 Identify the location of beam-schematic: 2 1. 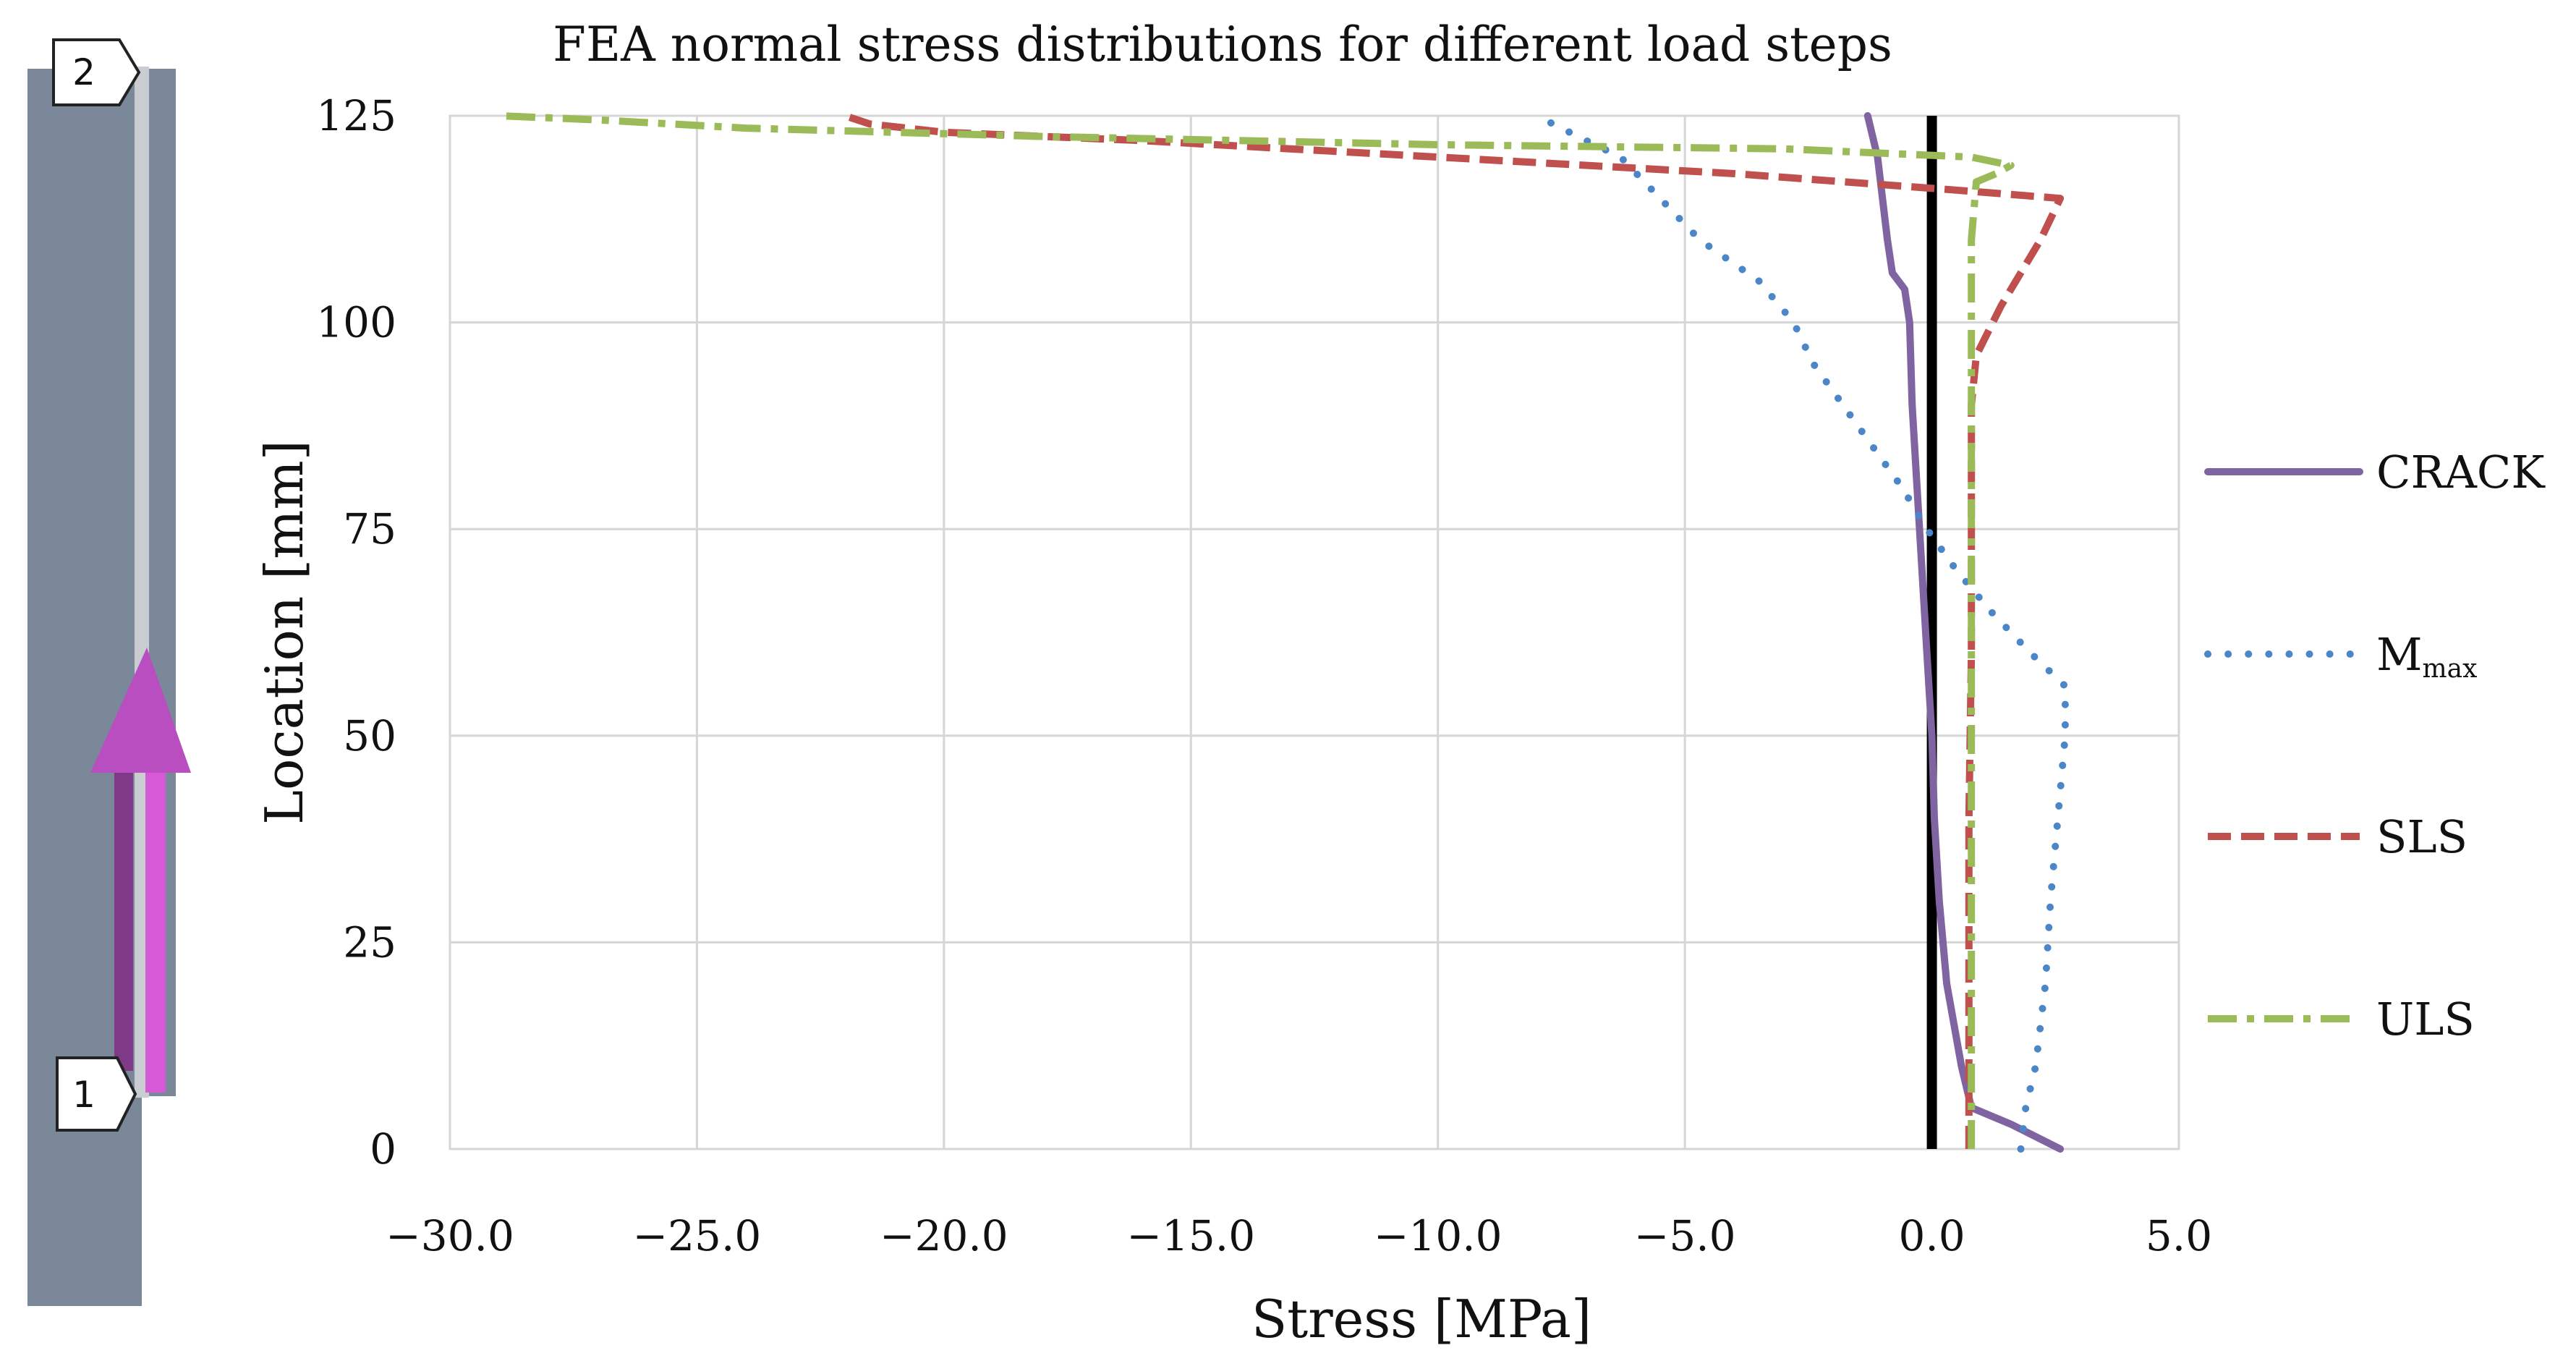
(109, 672).